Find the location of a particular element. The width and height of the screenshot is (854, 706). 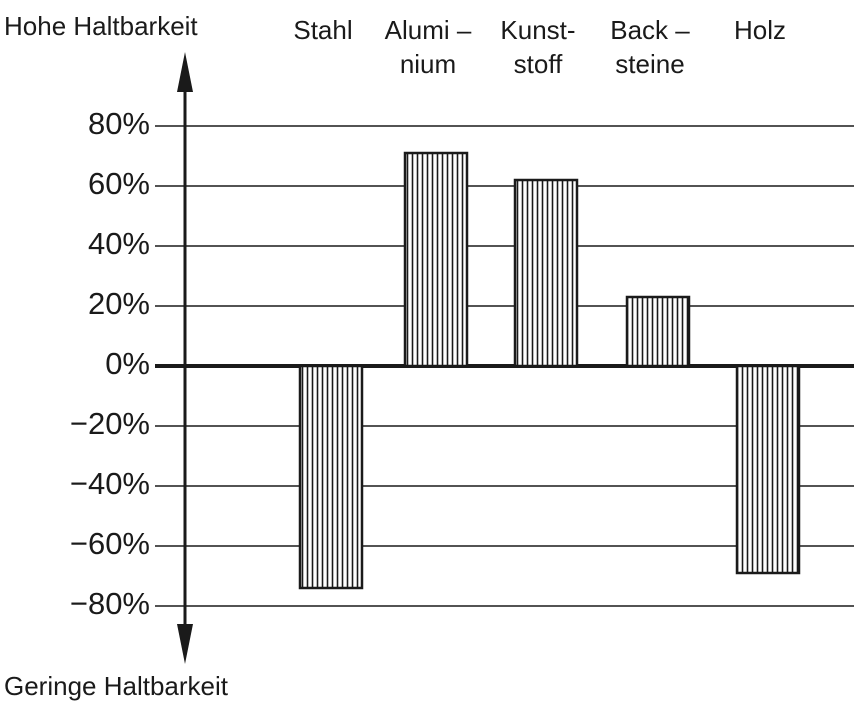

arrow-down is located at coordinates (185, 644).